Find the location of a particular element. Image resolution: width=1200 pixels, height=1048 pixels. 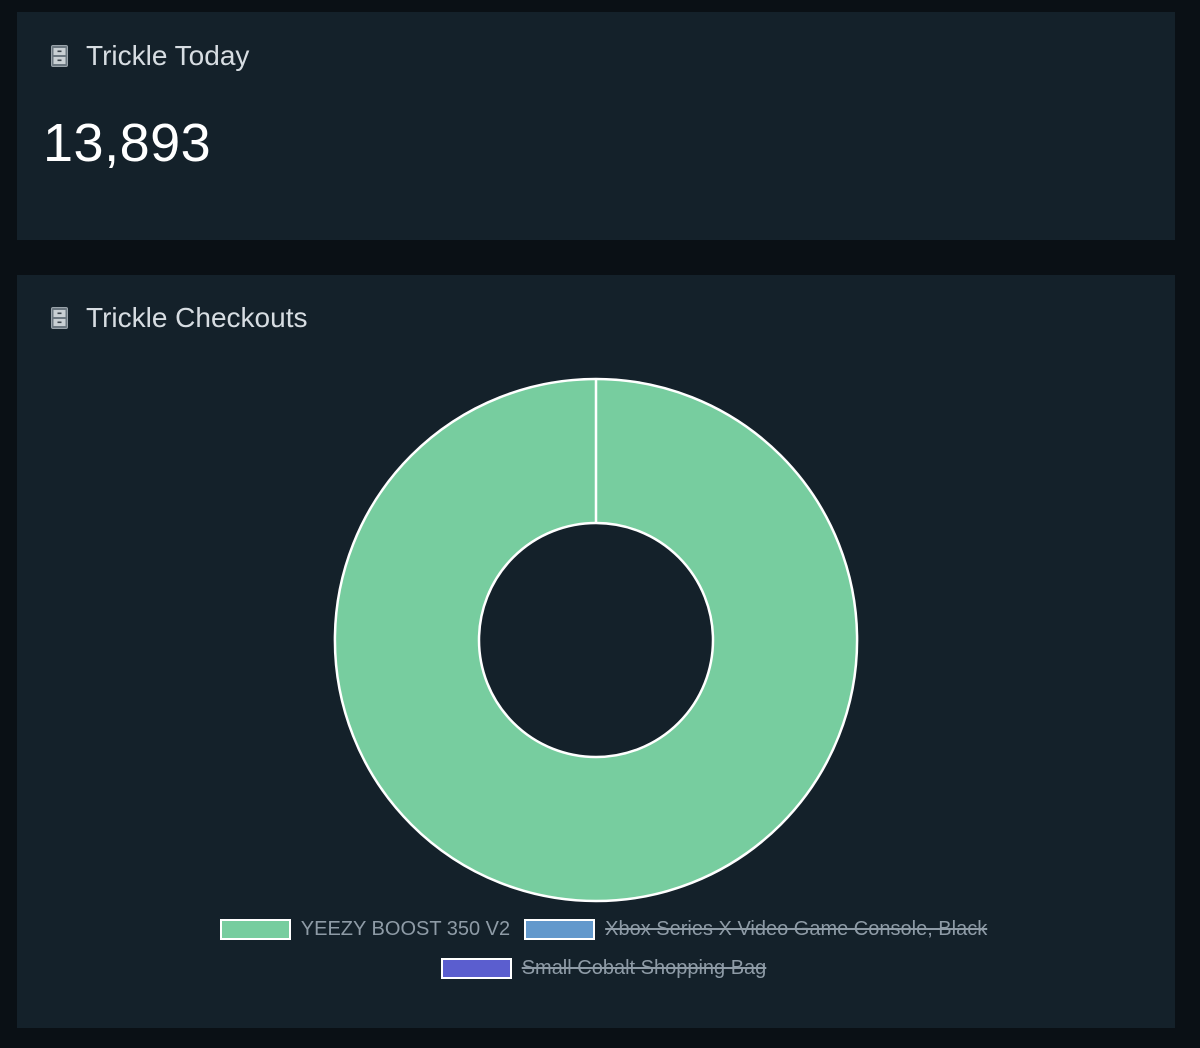

chart-legend: Small Cobalt Shopping Bag is located at coordinates (596, 968).